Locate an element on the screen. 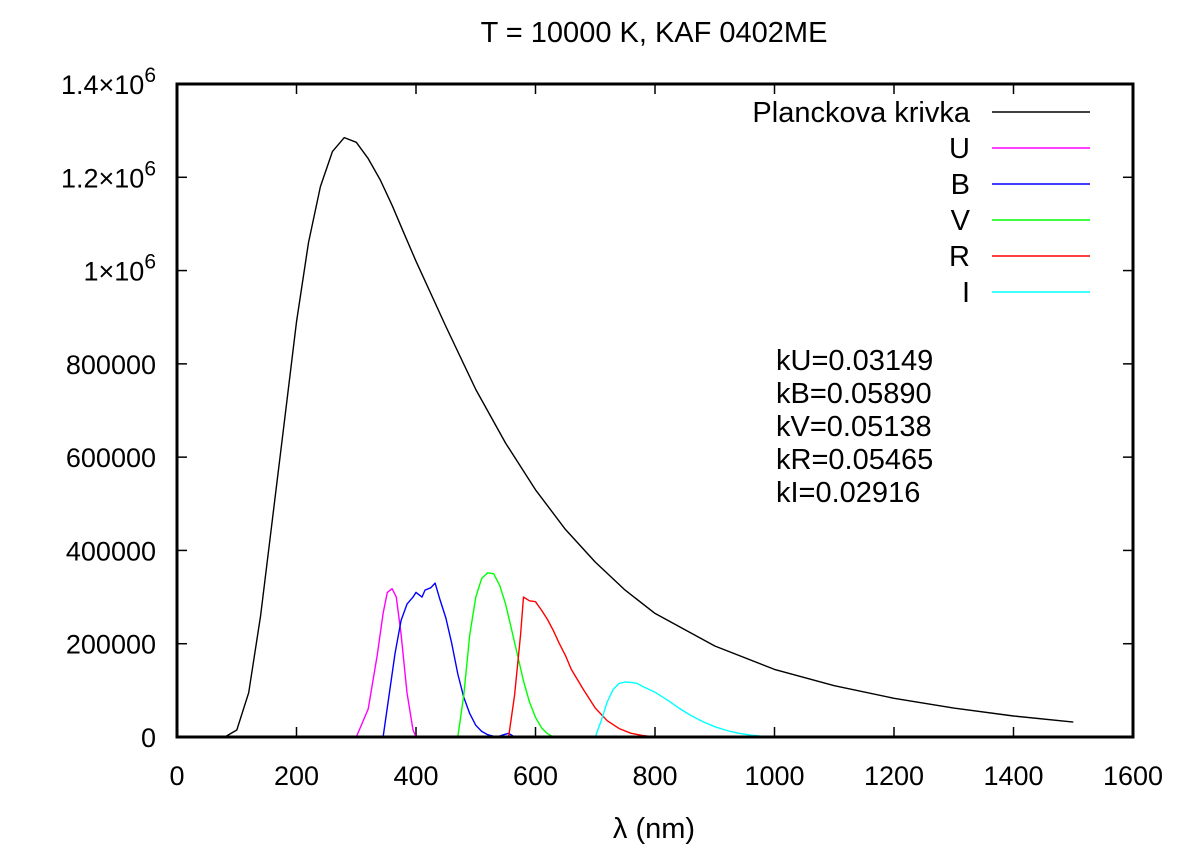 This screenshot has width=1200, height=859. annotation-text: kV=0.05138 is located at coordinates (854, 427).